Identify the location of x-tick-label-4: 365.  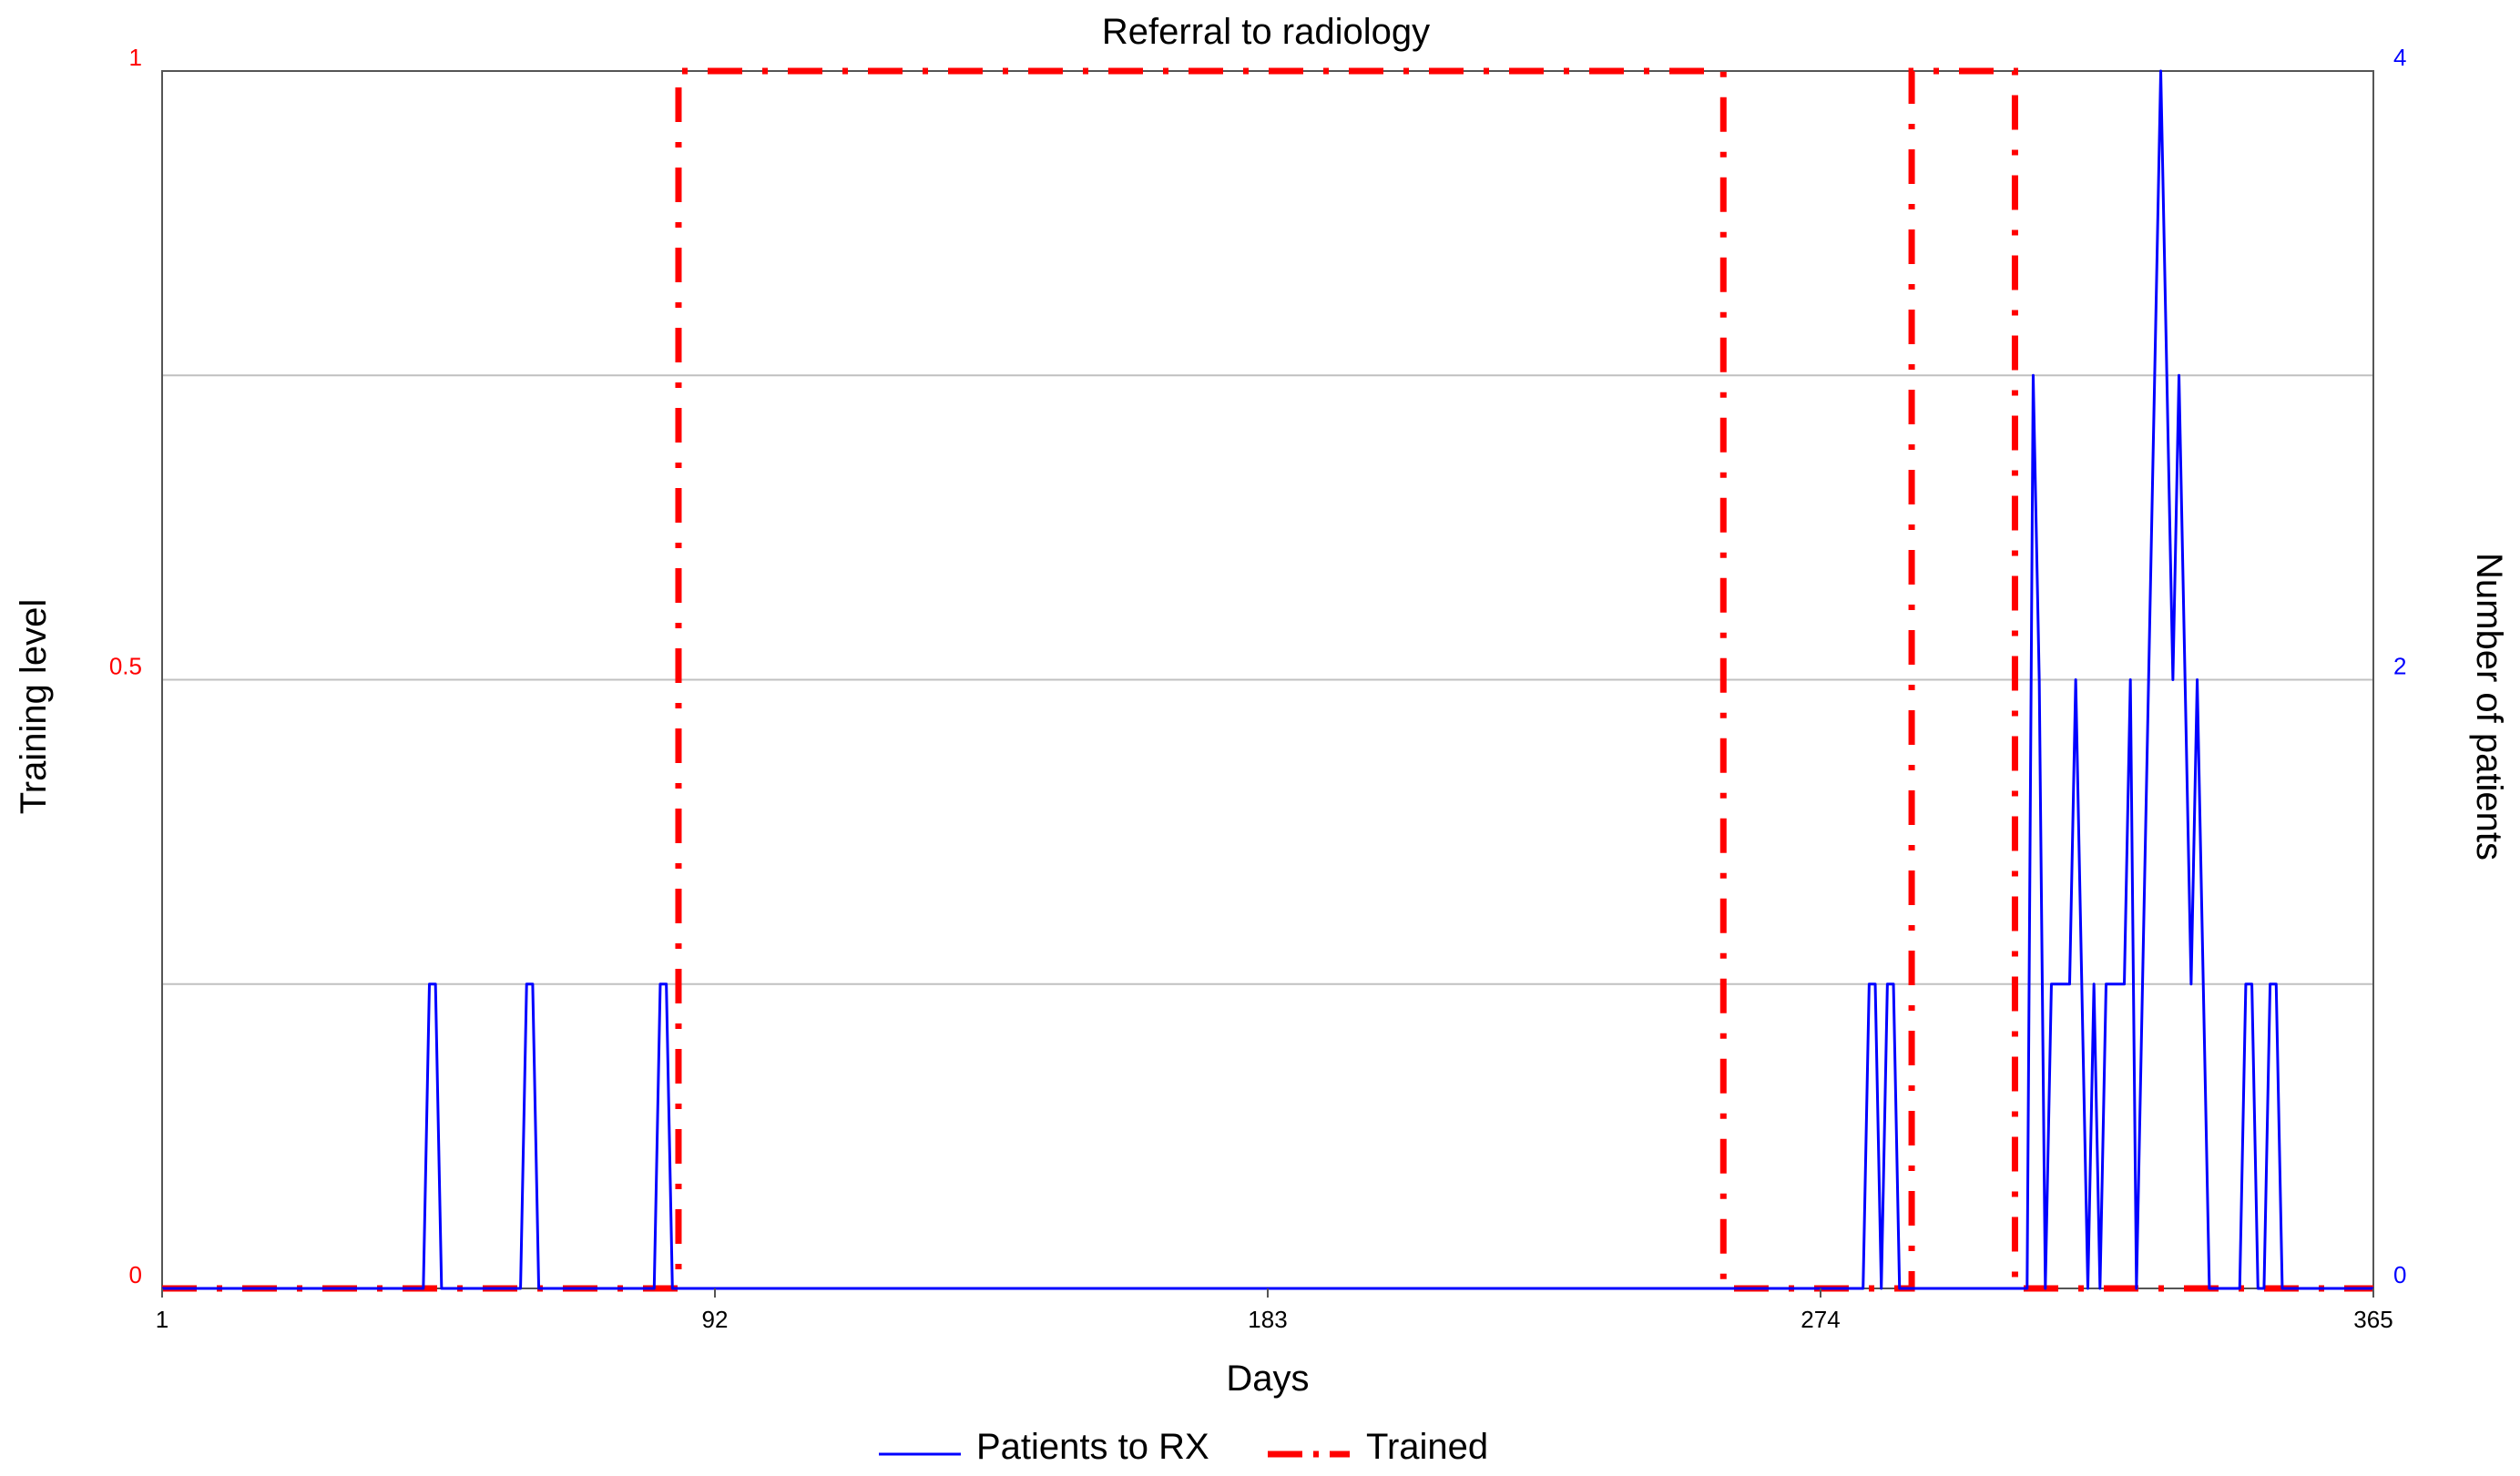
(2372, 1319).